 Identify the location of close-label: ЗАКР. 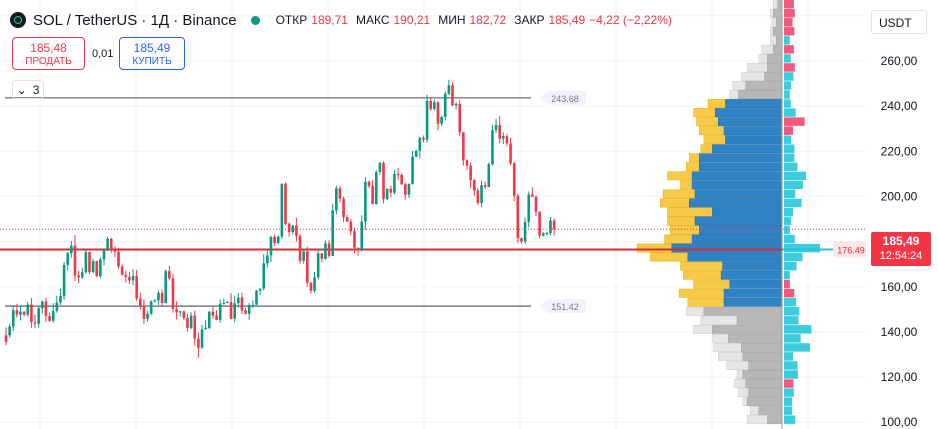
(529, 20).